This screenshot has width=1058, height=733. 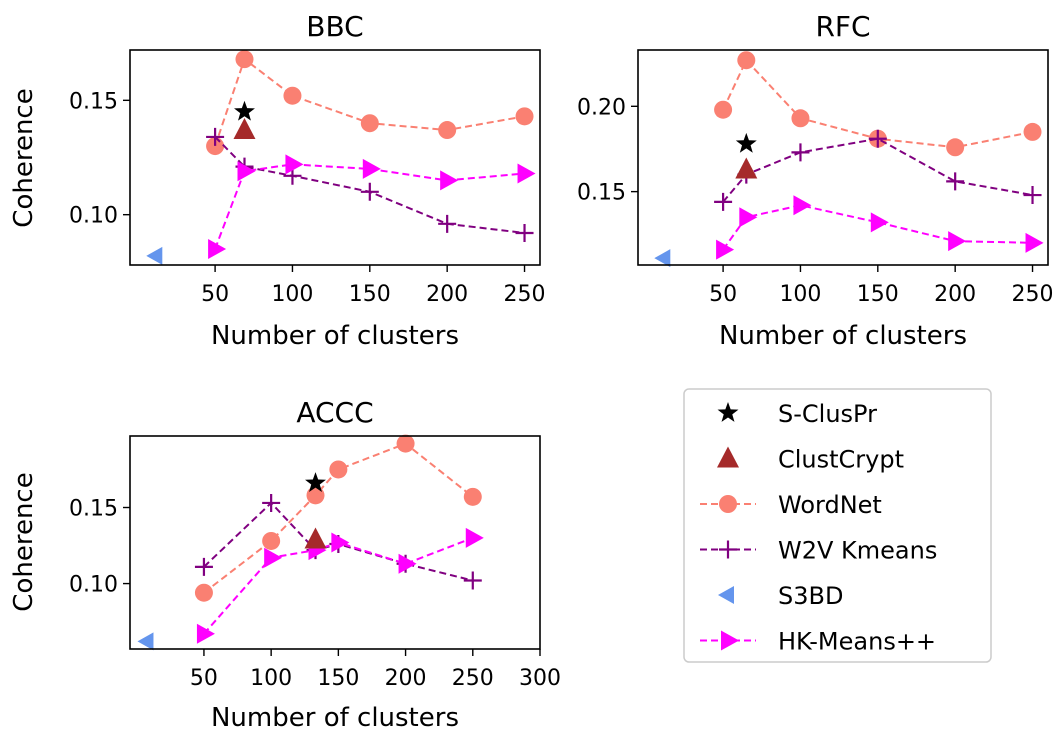 I want to click on chart-title: BBC, so click(x=334, y=26).